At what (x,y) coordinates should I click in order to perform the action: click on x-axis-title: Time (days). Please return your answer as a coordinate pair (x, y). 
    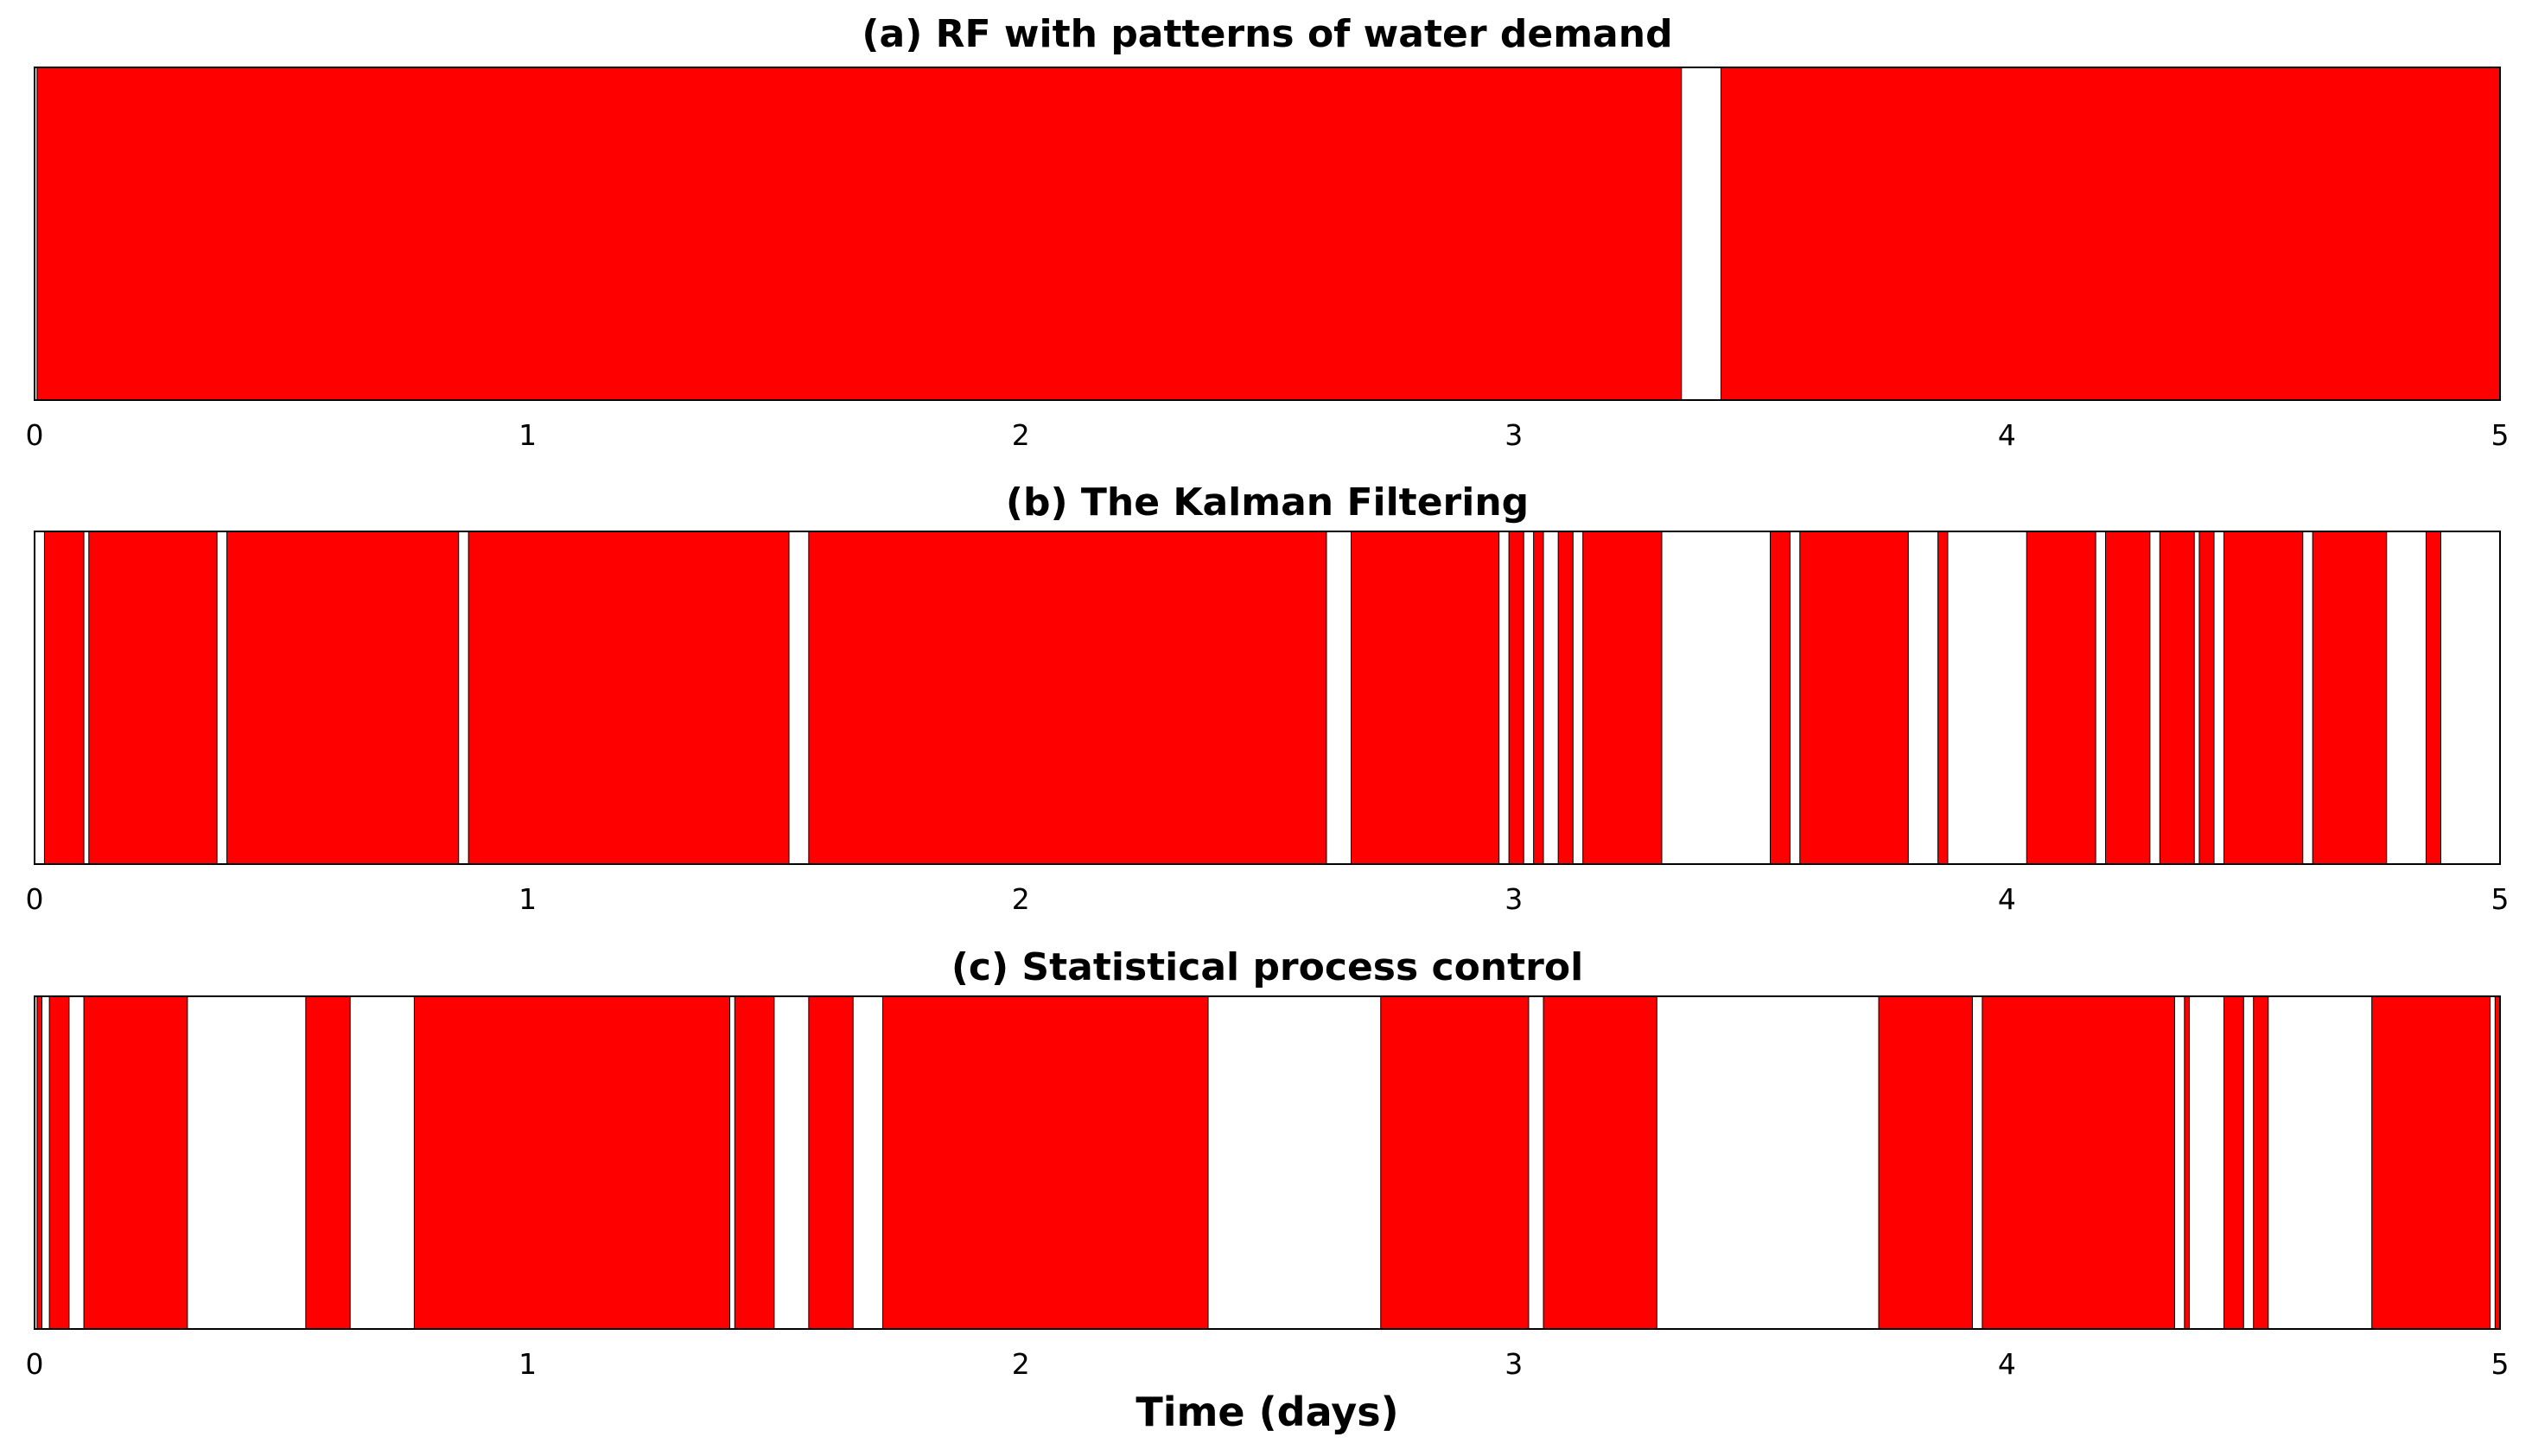
    Looking at the image, I should click on (1267, 1412).